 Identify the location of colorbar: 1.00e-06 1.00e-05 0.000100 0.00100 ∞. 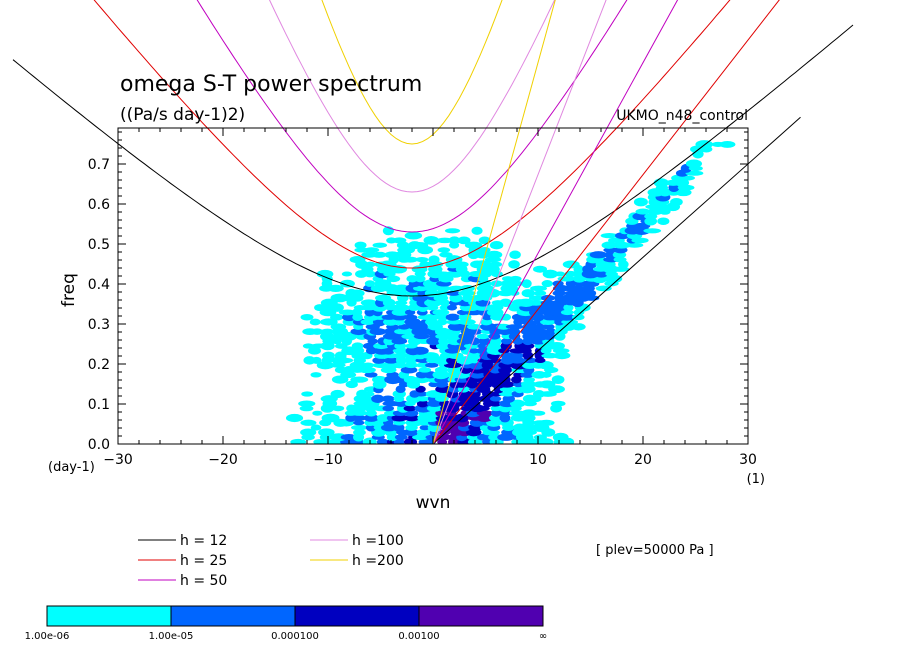
(286, 623).